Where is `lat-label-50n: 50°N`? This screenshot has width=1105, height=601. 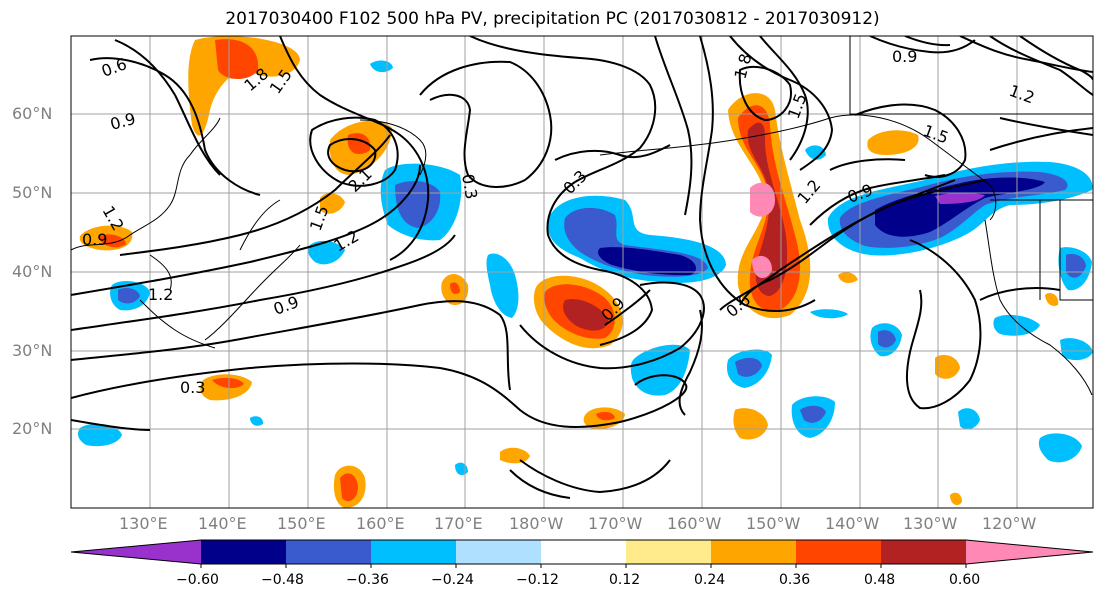
lat-label-50n: 50°N is located at coordinates (32, 192).